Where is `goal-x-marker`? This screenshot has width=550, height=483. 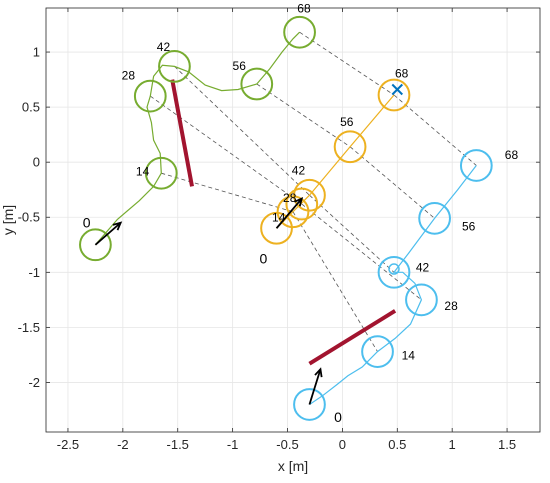
goal-x-marker is located at coordinates (397, 89).